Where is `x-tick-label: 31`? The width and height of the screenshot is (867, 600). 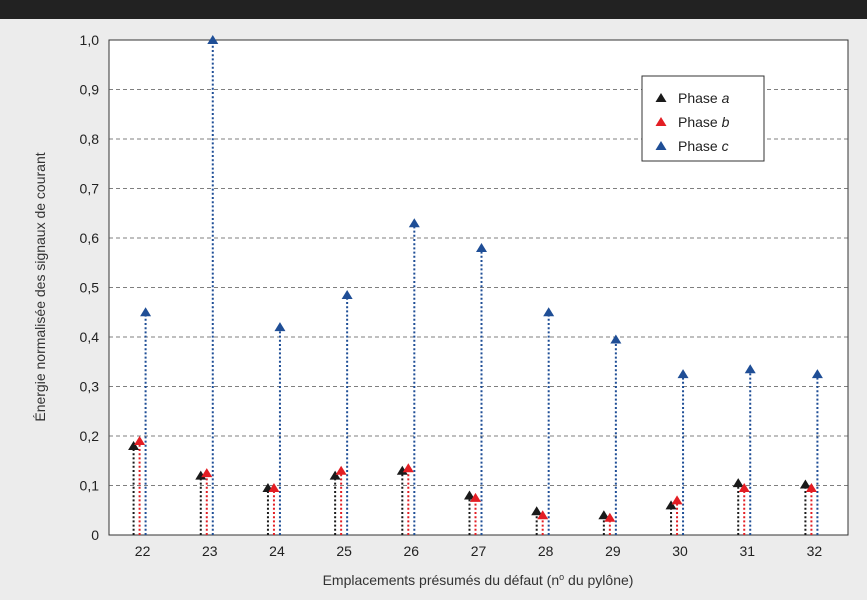
x-tick-label: 31 is located at coordinates (747, 551).